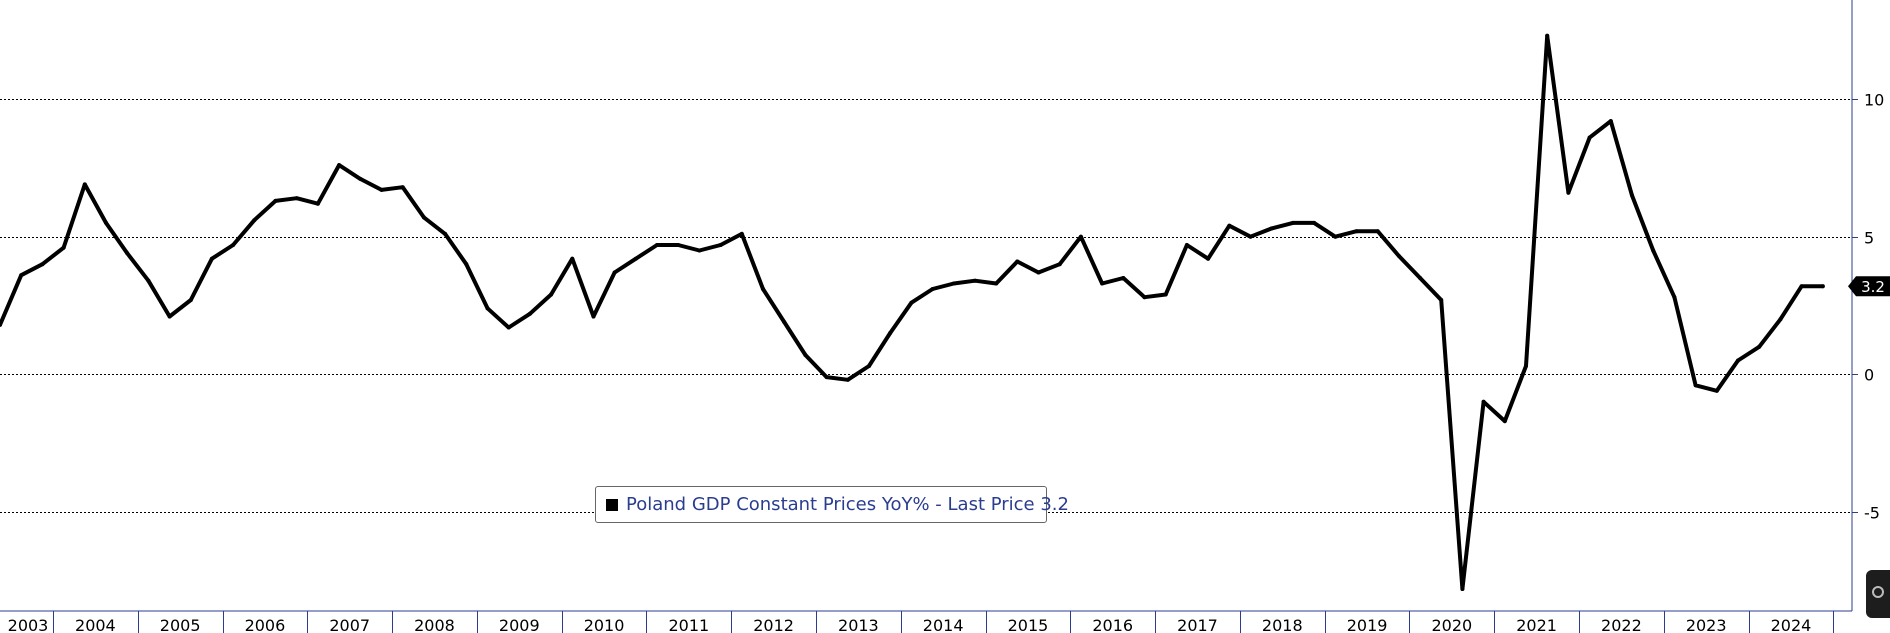 The width and height of the screenshot is (1890, 633). Describe the element at coordinates (1706, 624) in the screenshot. I see `x-tick-label: 2023` at that location.